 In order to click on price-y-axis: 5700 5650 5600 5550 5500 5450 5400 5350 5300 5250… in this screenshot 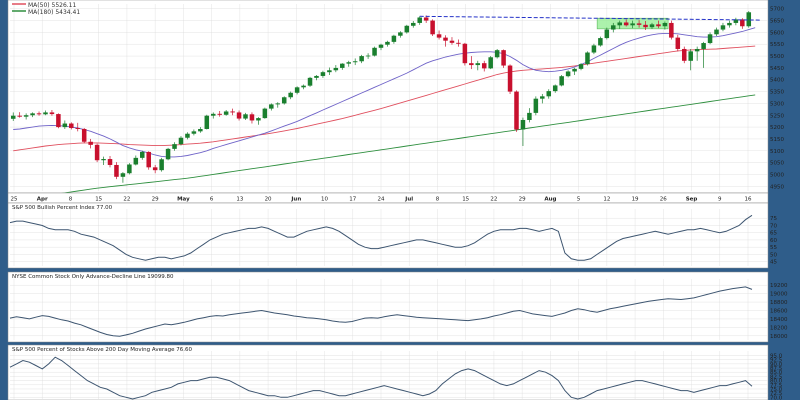, I will do `click(777, 99)`.